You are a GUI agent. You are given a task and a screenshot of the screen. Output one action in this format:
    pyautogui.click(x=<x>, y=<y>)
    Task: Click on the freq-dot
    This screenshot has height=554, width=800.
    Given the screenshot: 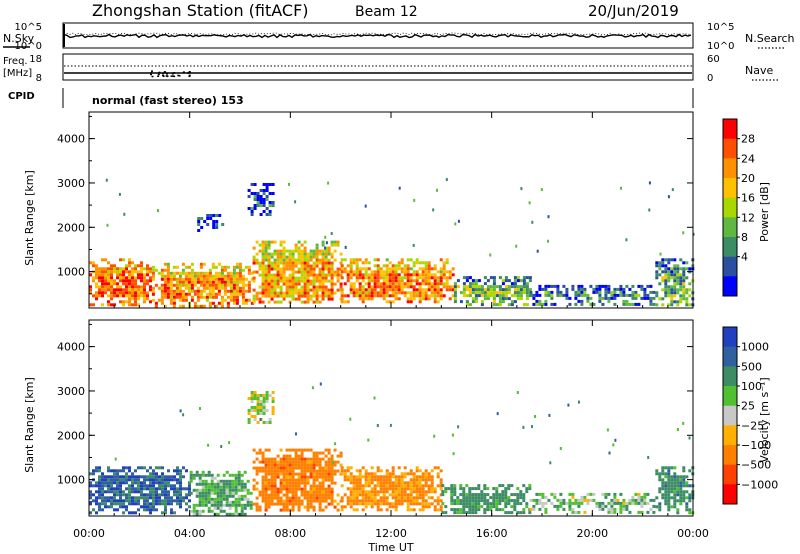 What is the action you would take?
    pyautogui.click(x=172, y=74)
    